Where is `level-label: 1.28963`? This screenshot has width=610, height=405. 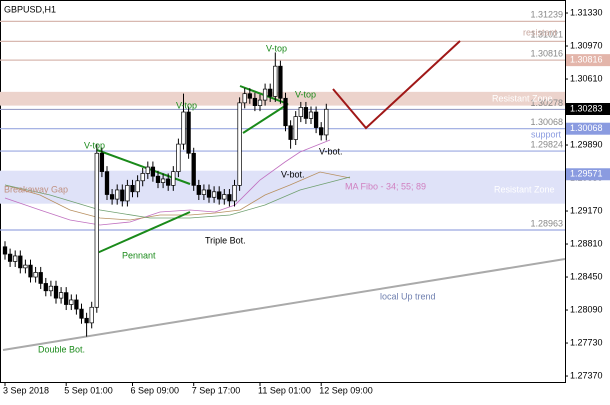
level-label: 1.28963 is located at coordinates (546, 223).